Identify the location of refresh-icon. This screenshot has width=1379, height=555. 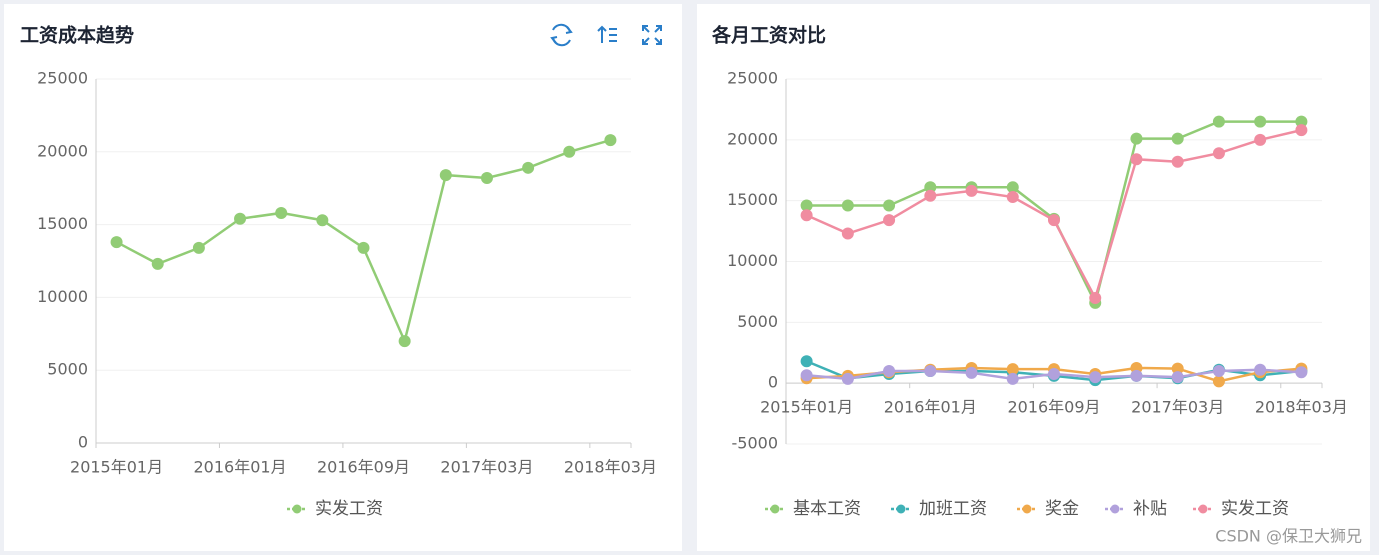
(561, 35).